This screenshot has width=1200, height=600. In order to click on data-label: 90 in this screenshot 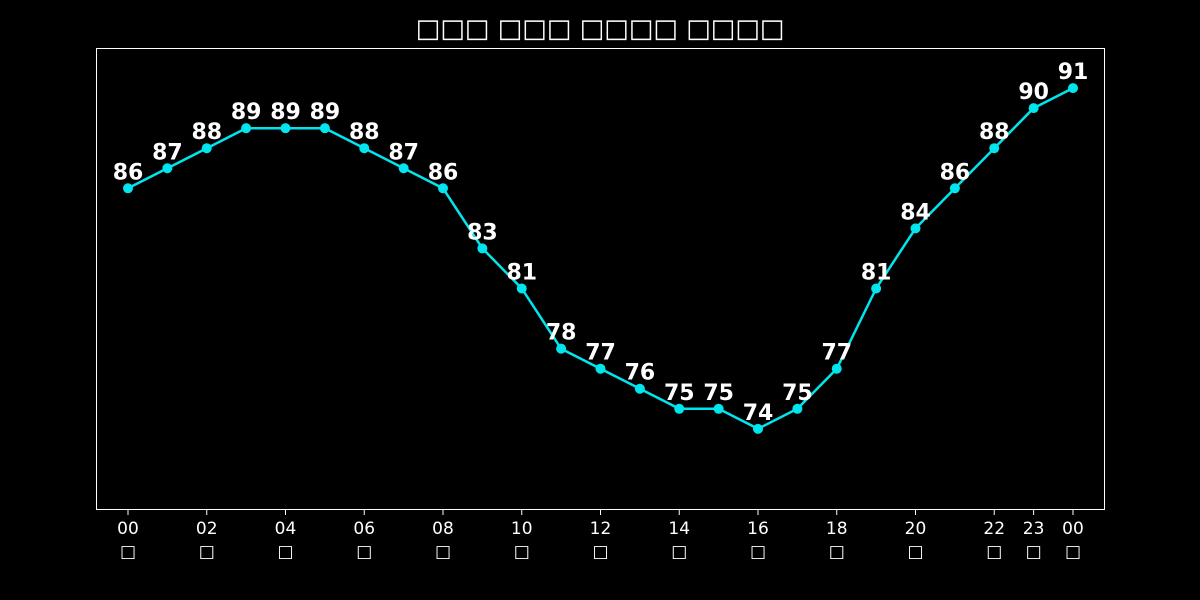, I will do `click(1033, 92)`.